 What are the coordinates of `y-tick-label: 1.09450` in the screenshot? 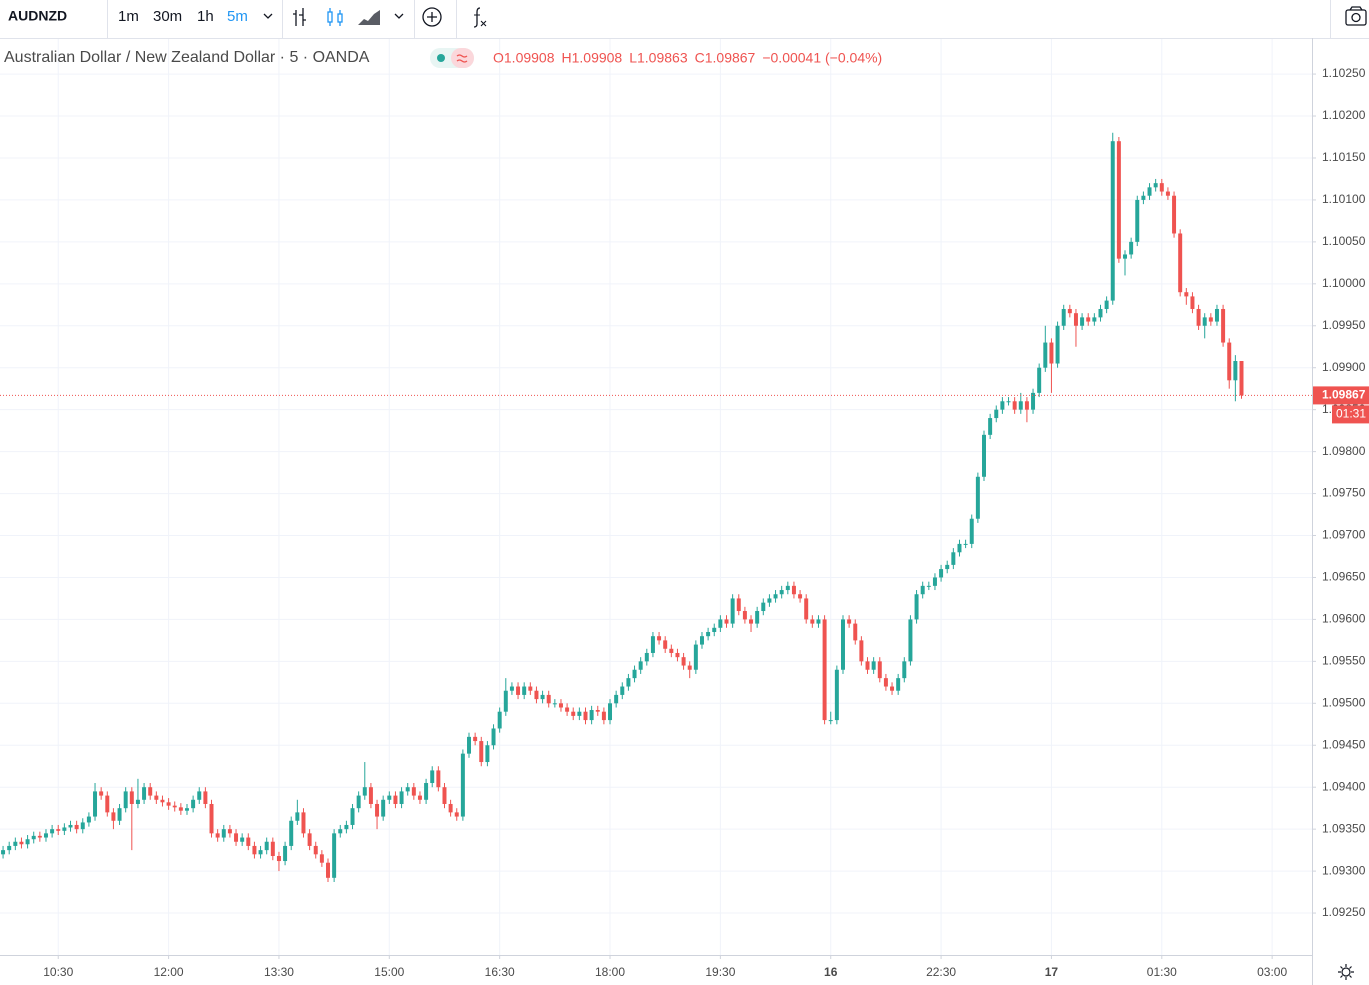 It's located at (1344, 744).